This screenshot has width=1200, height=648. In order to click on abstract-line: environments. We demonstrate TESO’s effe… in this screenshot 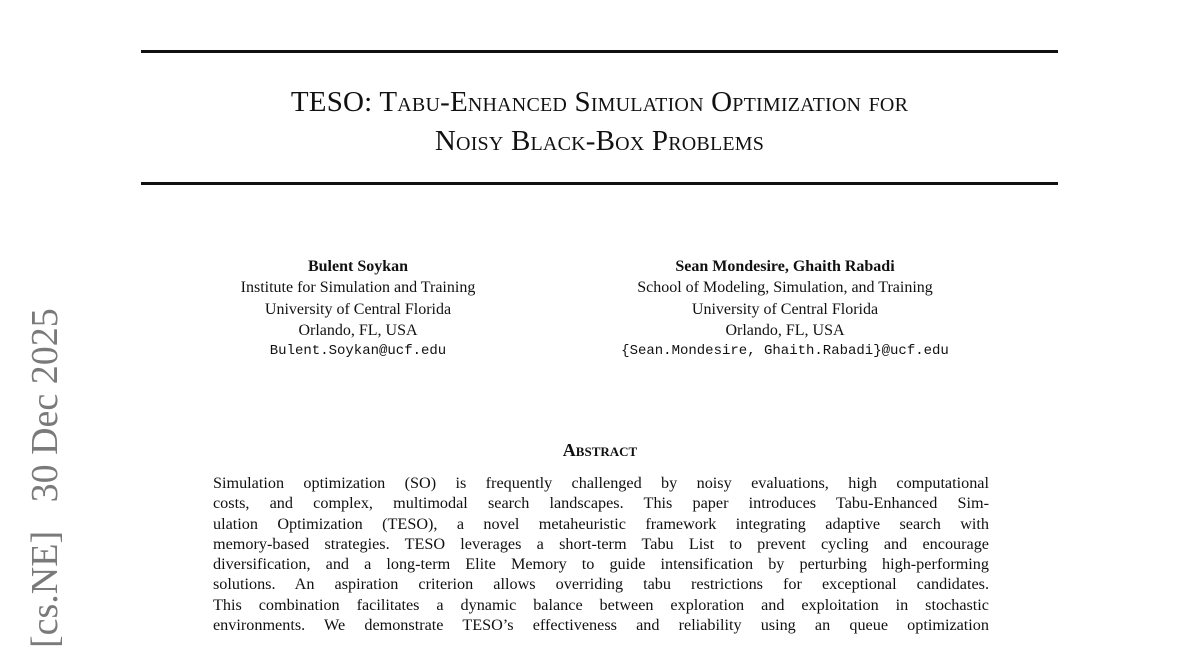, I will do `click(601, 625)`.